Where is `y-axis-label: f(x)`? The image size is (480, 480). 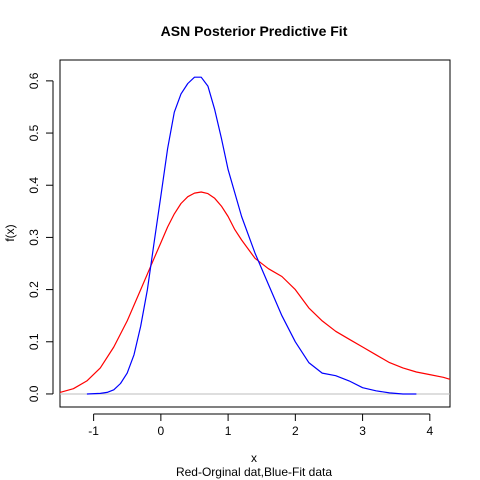 y-axis-label: f(x) is located at coordinates (10, 232).